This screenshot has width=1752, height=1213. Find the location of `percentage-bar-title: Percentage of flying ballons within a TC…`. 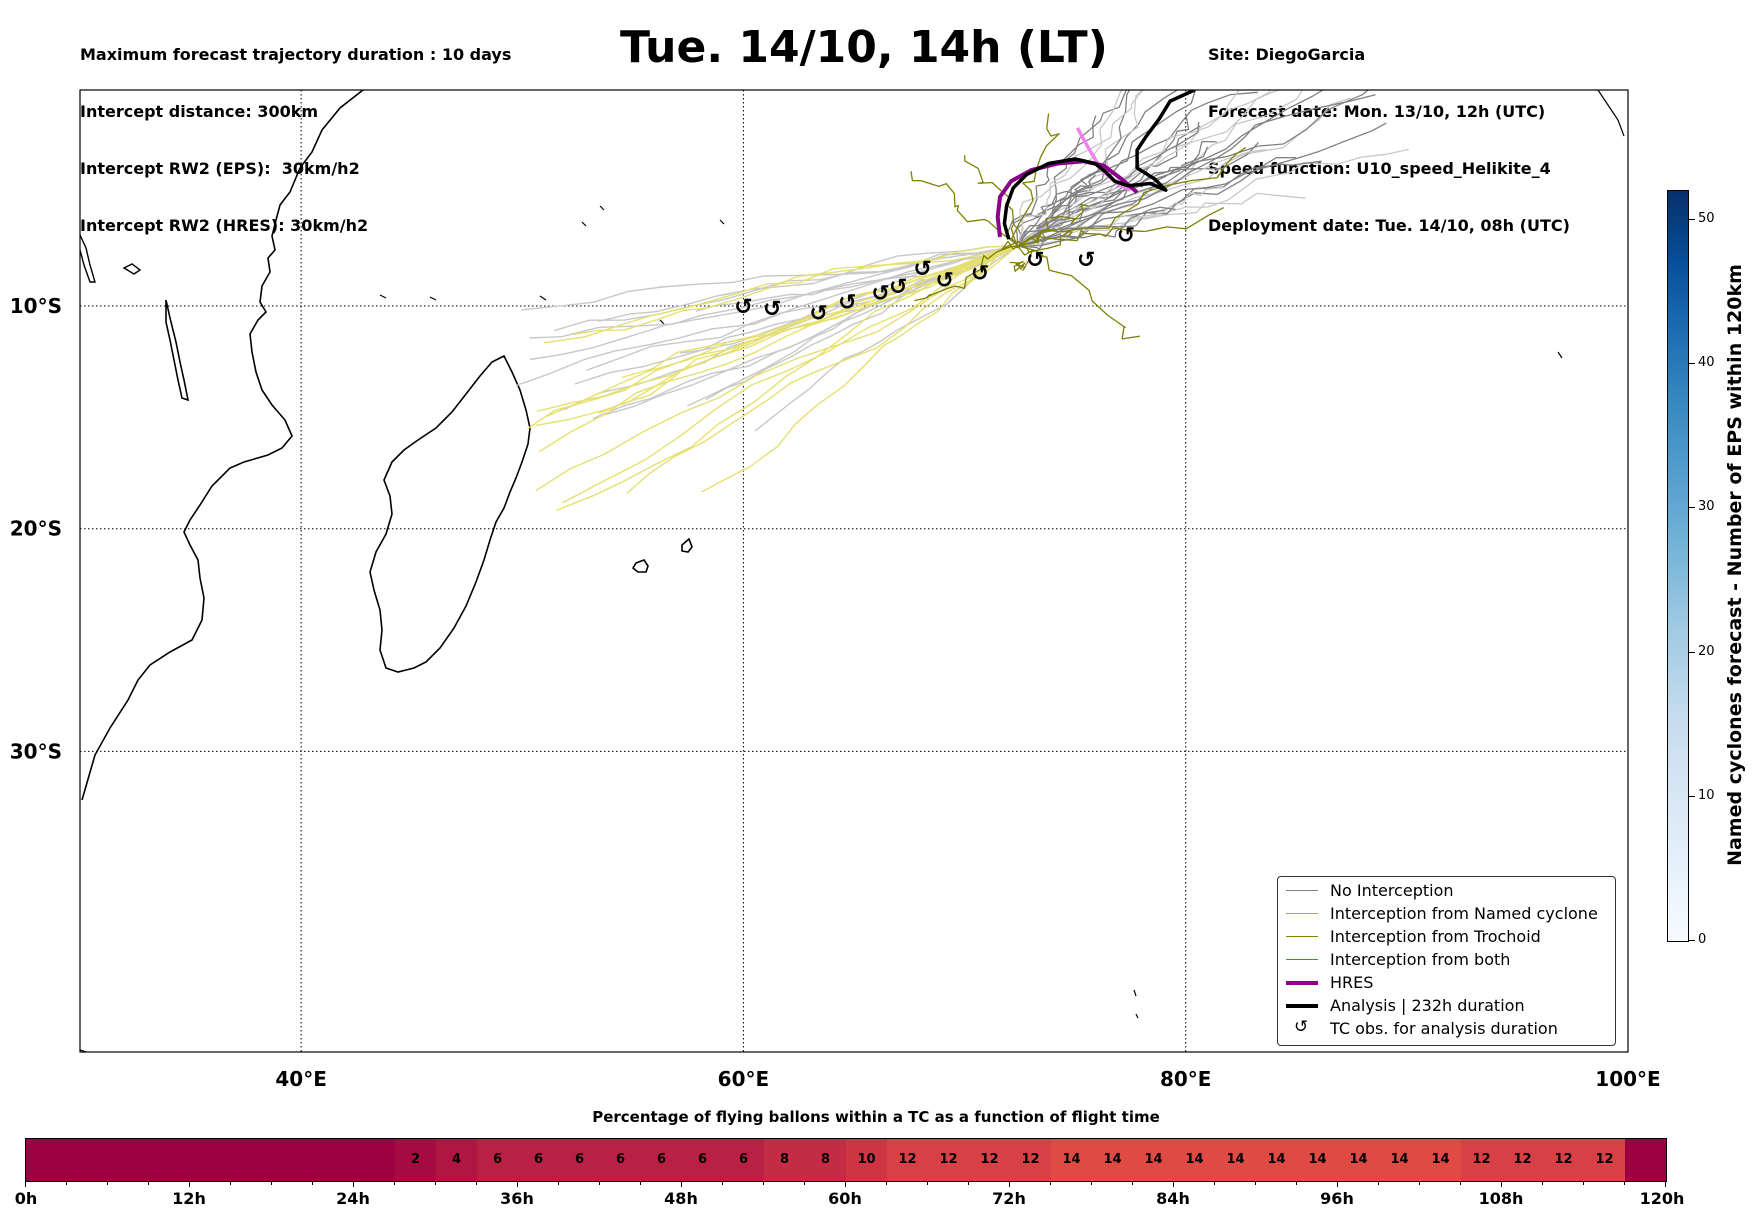

percentage-bar-title: Percentage of flying ballons within a TC… is located at coordinates (876, 1117).